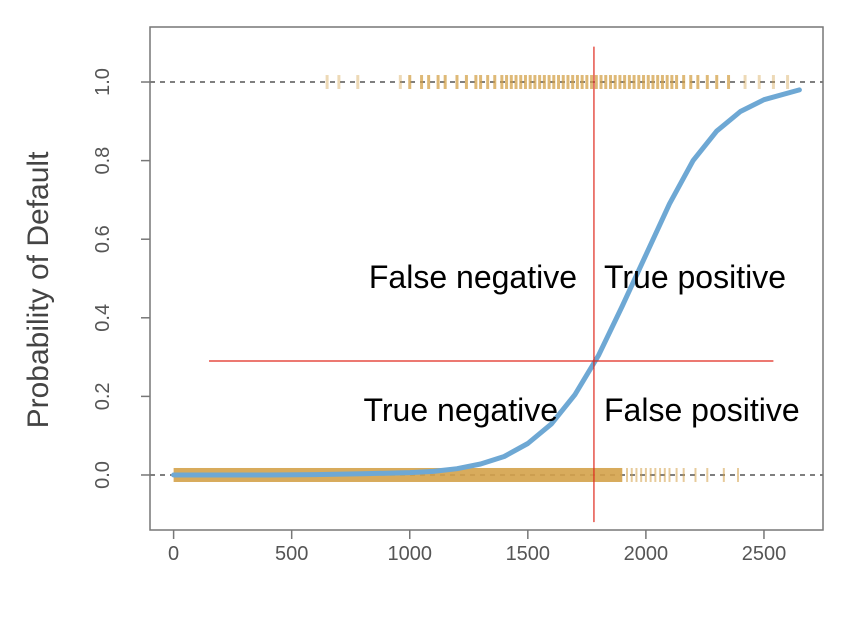 The image size is (856, 625). What do you see at coordinates (291, 554) in the screenshot?
I see `x-tick-label: 500` at bounding box center [291, 554].